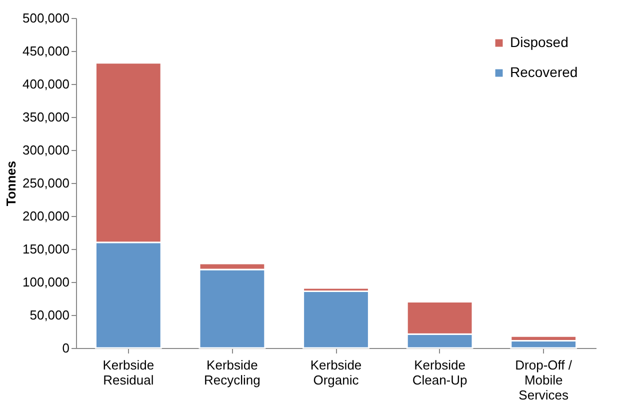  I want to click on x-tick-label: Kerbside Organic, so click(336, 373).